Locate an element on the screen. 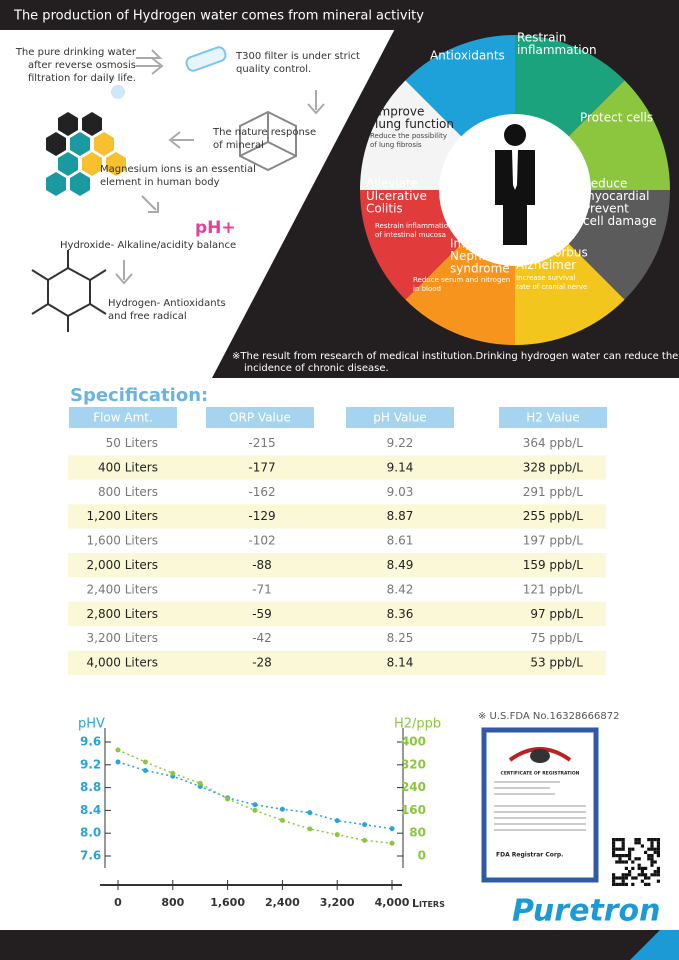 Image resolution: width=679 pixels, height=960 pixels. figure-head is located at coordinates (515, 135).